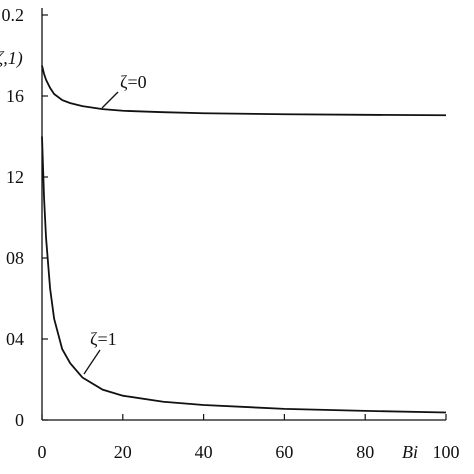  I want to click on x-tick-label: 100, so click(446, 452).